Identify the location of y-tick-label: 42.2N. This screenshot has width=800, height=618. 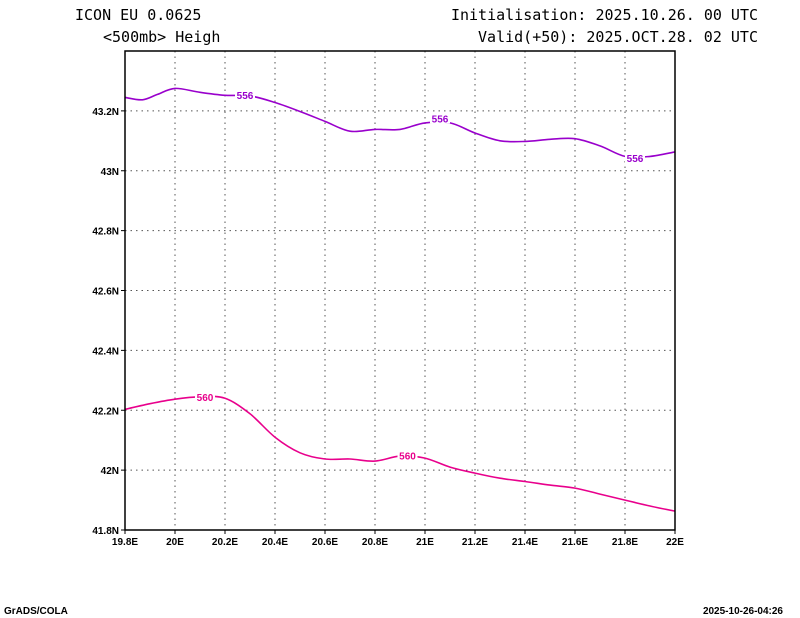
(105, 411).